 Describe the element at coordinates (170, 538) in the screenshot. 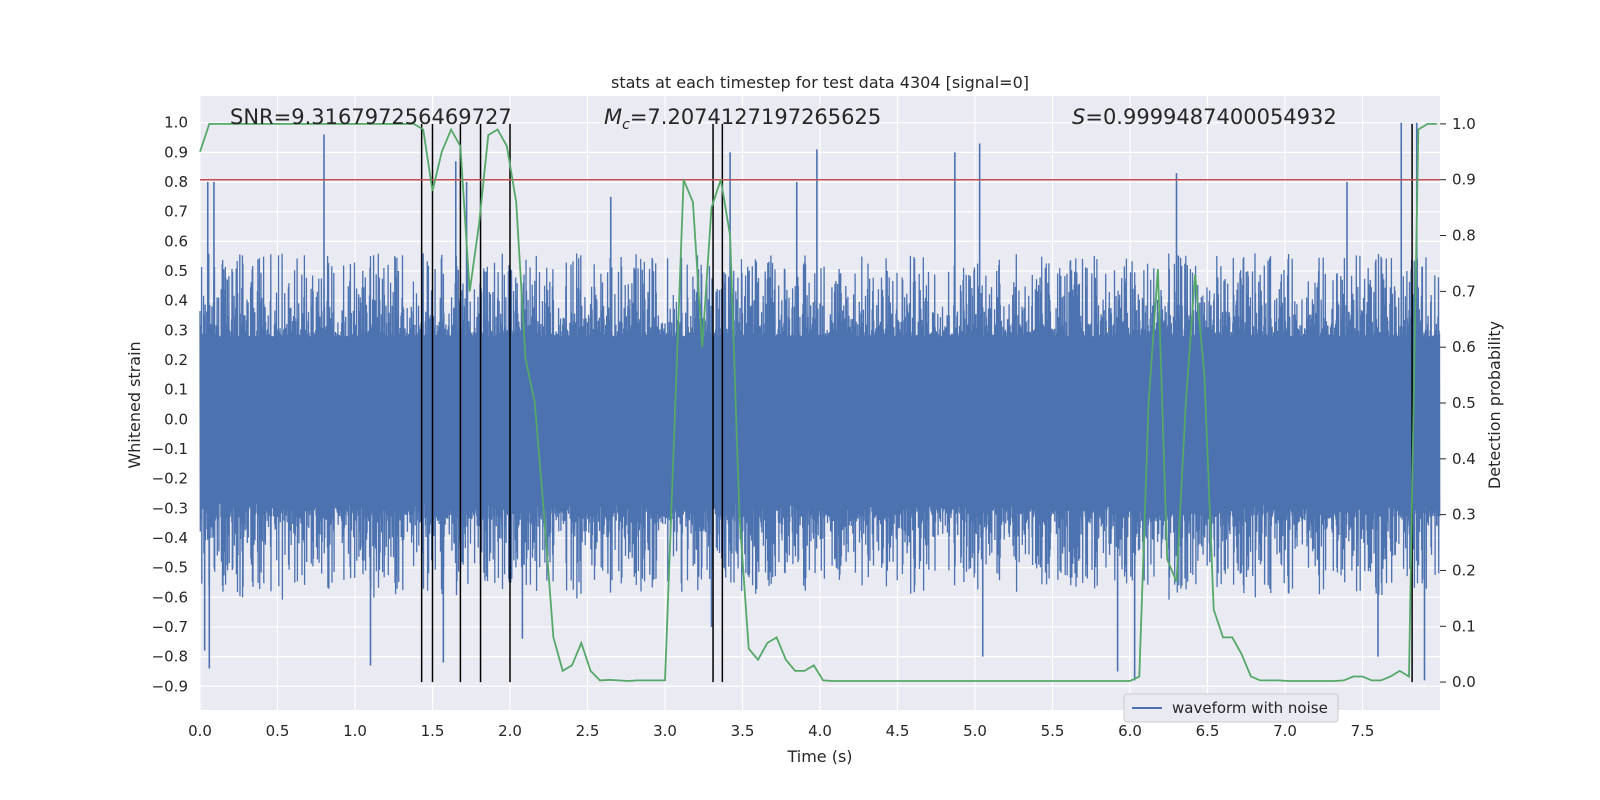

I see `y-left-tick-label: −0.4` at that location.